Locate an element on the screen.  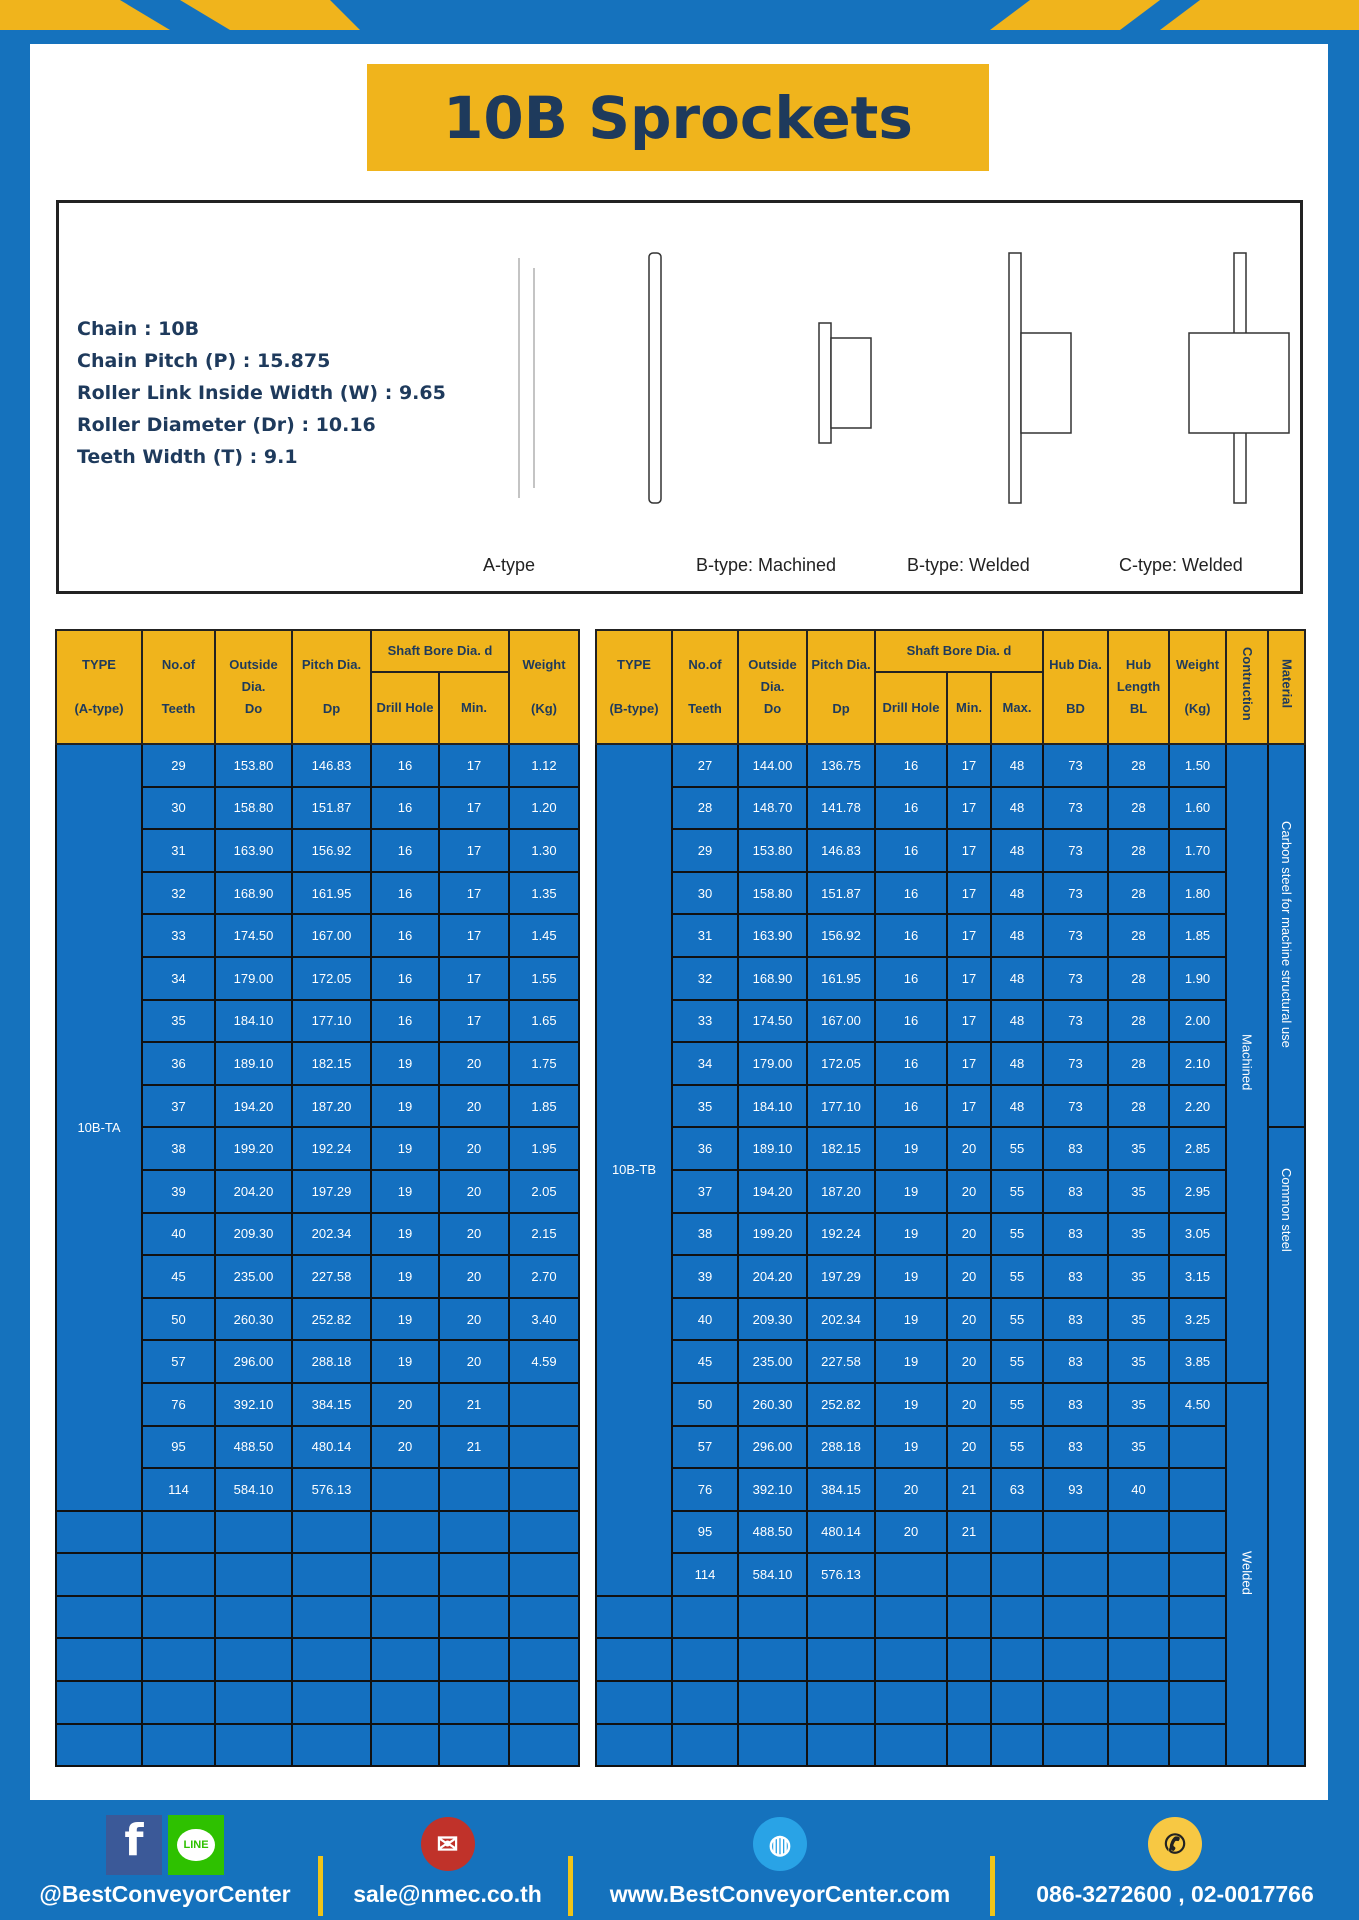
table-cell: 151.87 is located at coordinates (331, 808).